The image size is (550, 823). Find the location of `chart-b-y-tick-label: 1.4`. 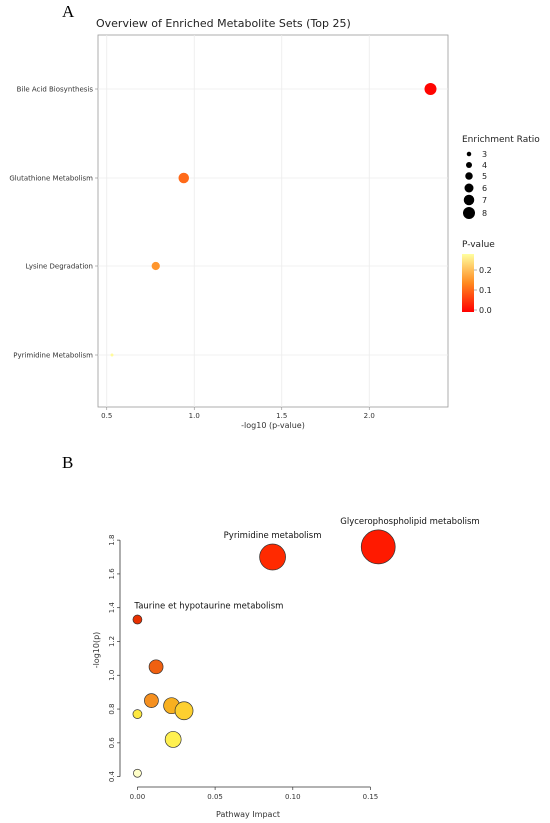

chart-b-y-tick-label: 1.4 is located at coordinates (112, 608).